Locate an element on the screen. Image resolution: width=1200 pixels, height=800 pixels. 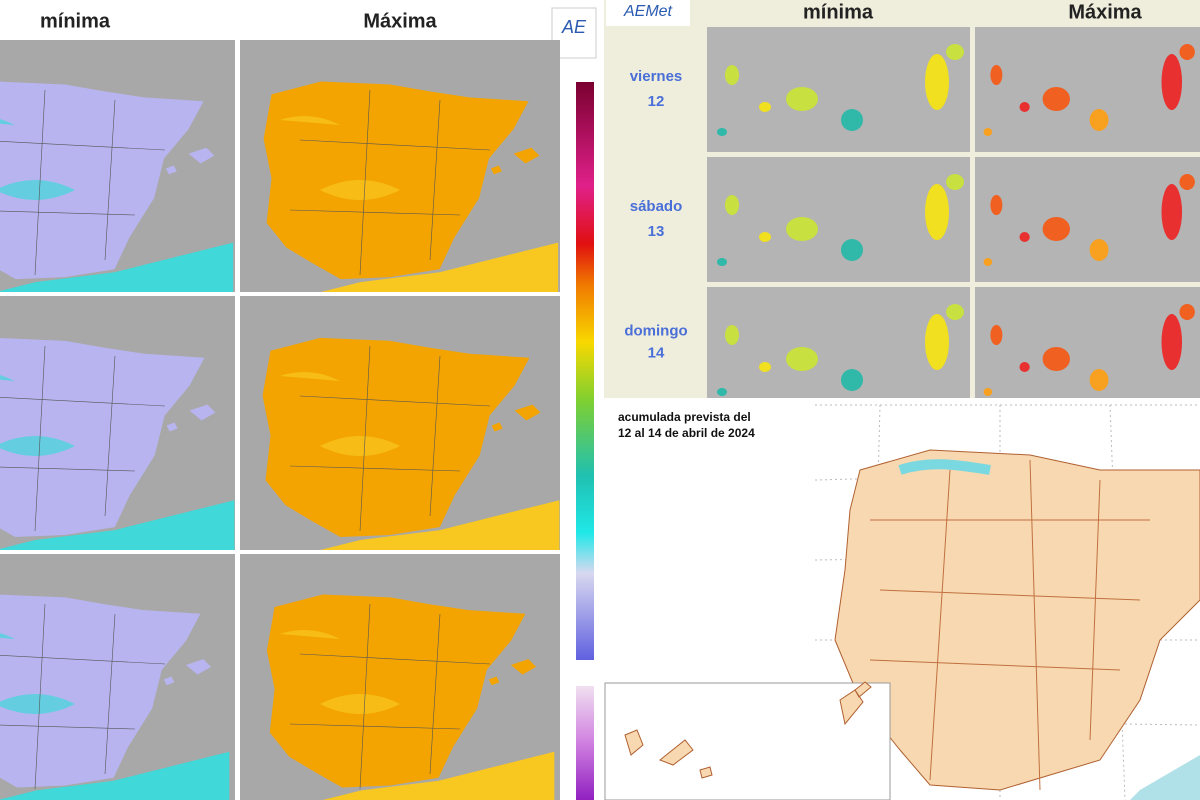
precip-title: acumulada prevista del is located at coordinates (684, 417).